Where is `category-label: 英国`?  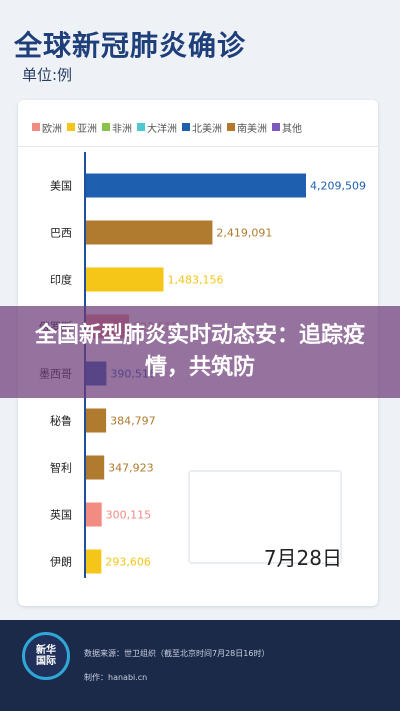
category-label: 英国 is located at coordinates (61, 515).